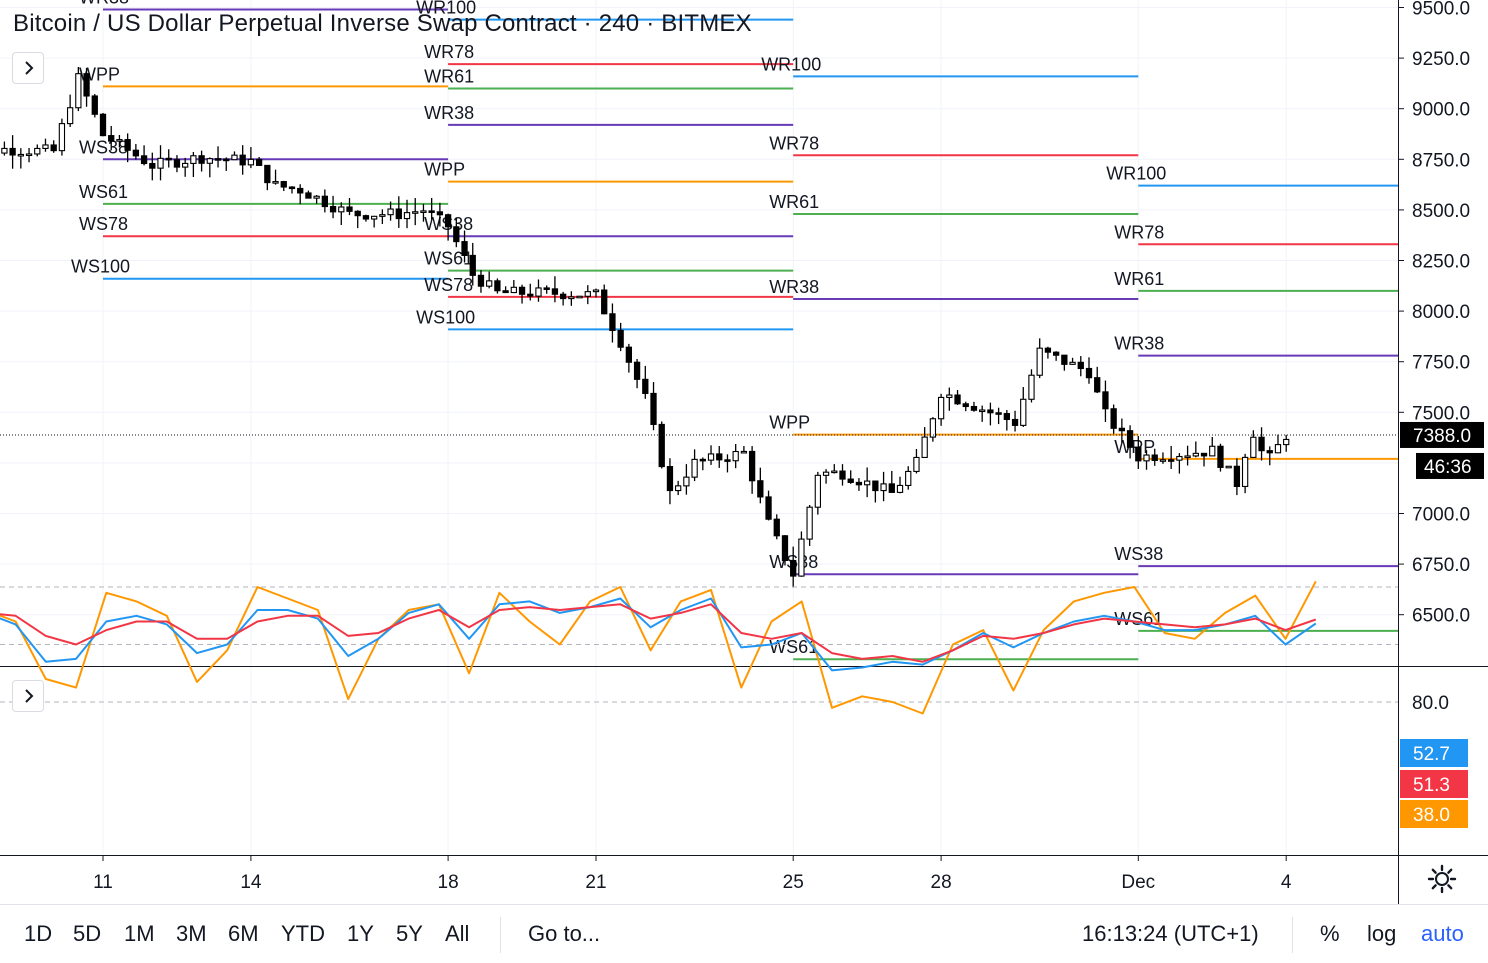 The width and height of the screenshot is (1488, 963). Describe the element at coordinates (243, 933) in the screenshot. I see `timeframe-6m-button: 6M` at that location.